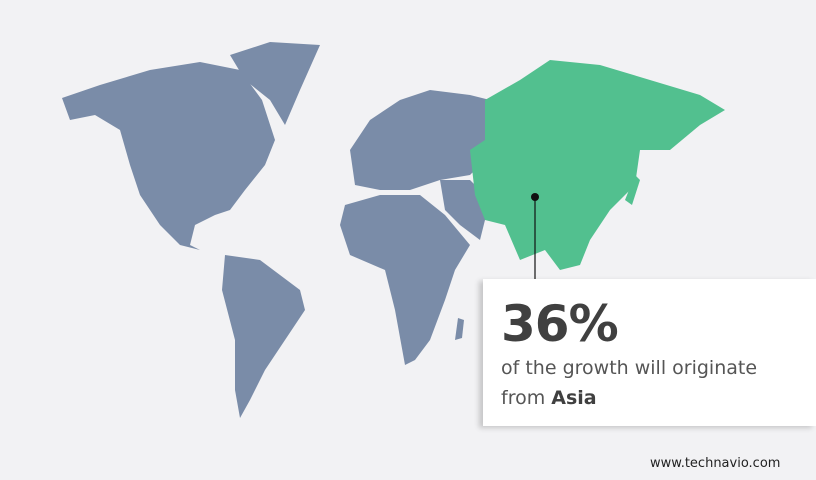 Image resolution: width=816 pixels, height=480 pixels. What do you see at coordinates (168, 156) in the screenshot?
I see `region-north-america` at bounding box center [168, 156].